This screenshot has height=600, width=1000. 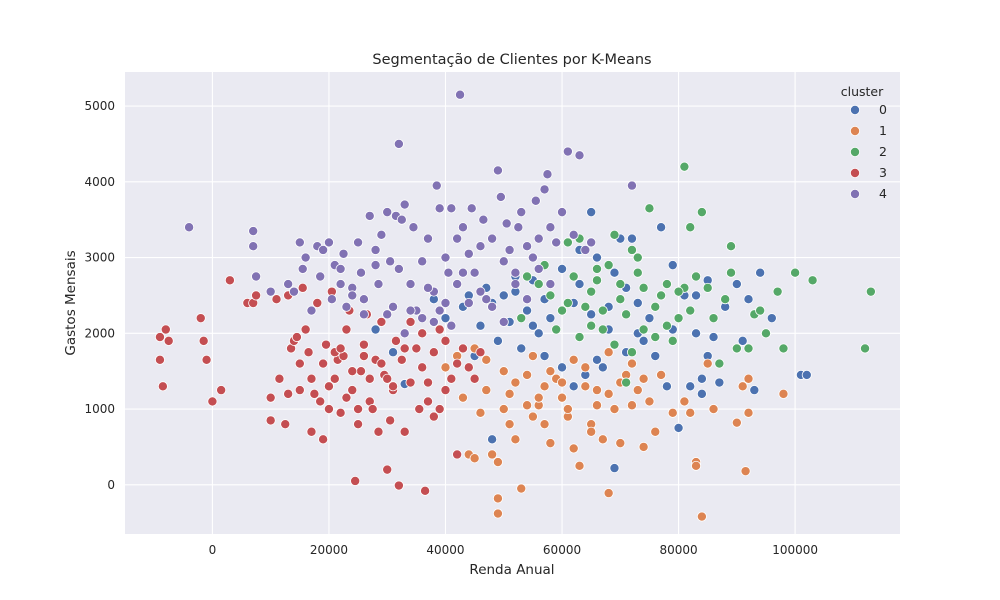 I want to click on x-tick-label: 0, so click(x=213, y=550).